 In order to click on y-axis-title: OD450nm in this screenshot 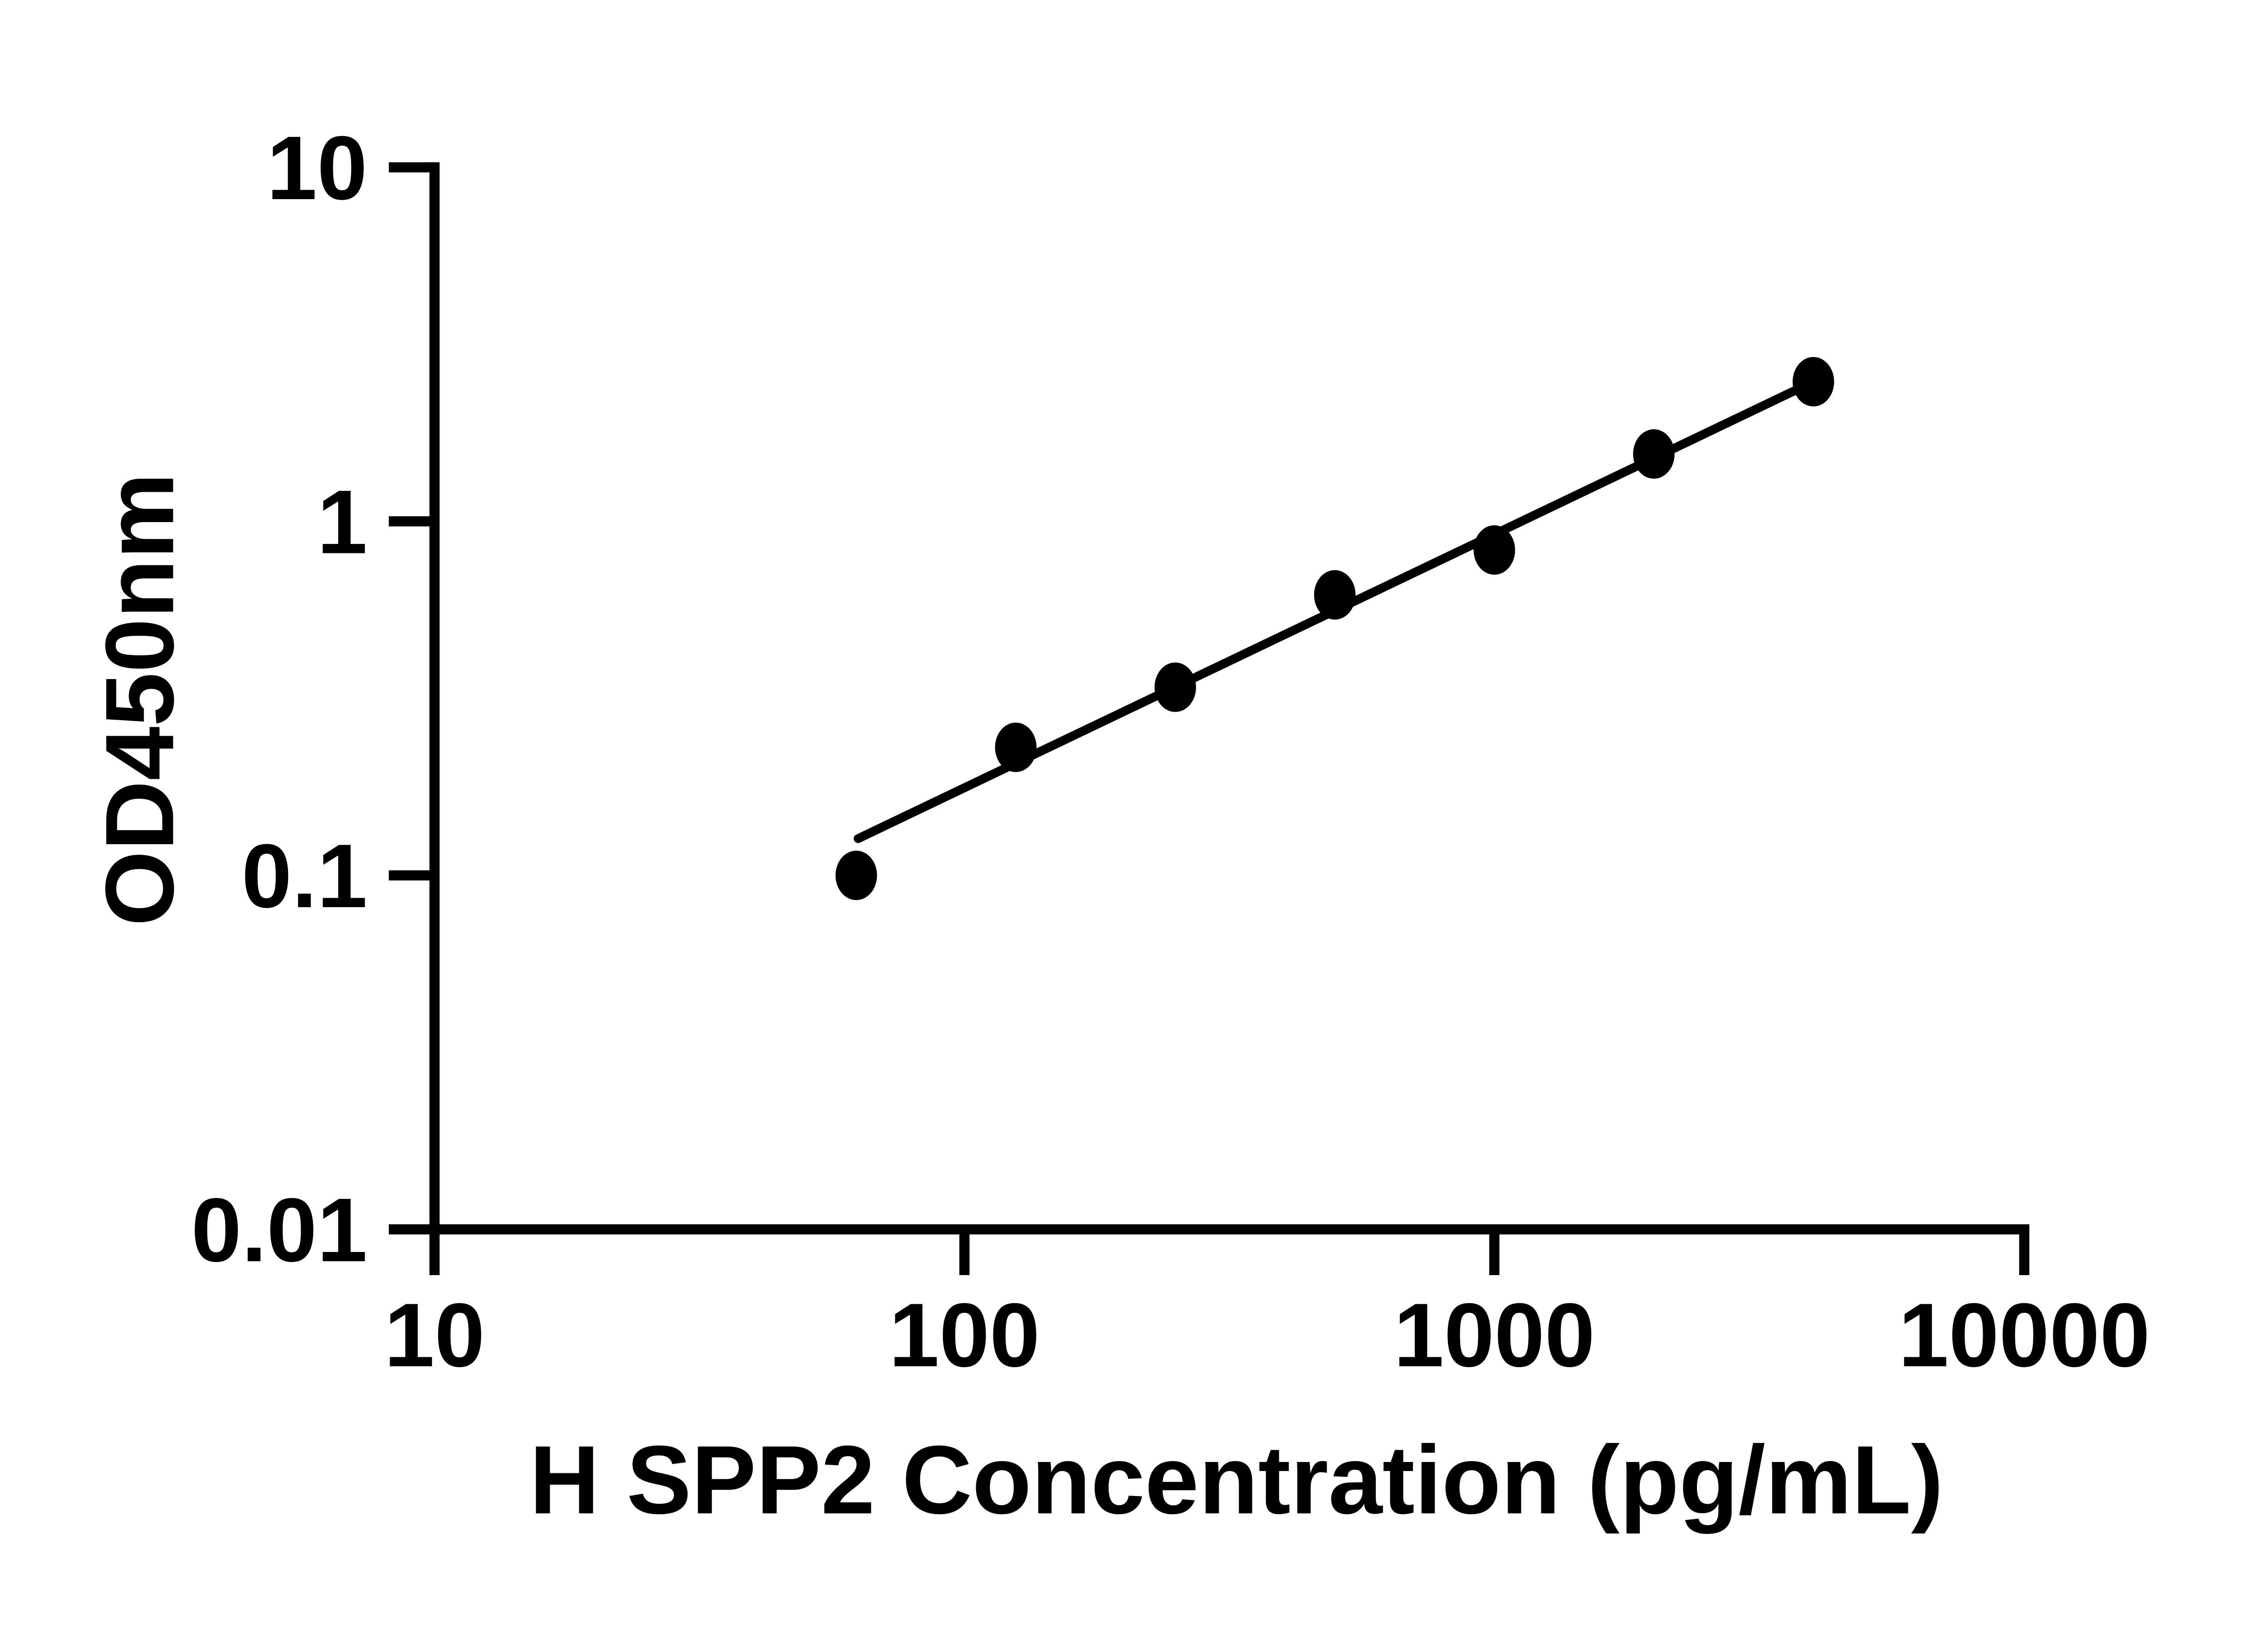, I will do `click(140, 699)`.